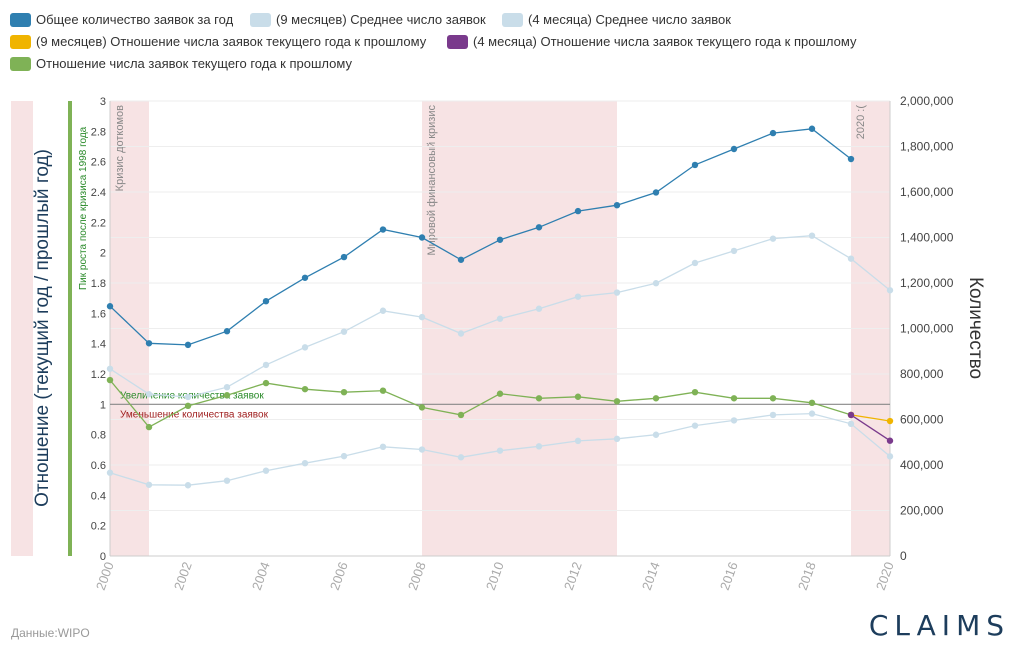 Image resolution: width=1020 pixels, height=650 pixels. What do you see at coordinates (629, 19) in the screenshot?
I see `legend-label: (4 месяца) Среднее число заявок` at bounding box center [629, 19].